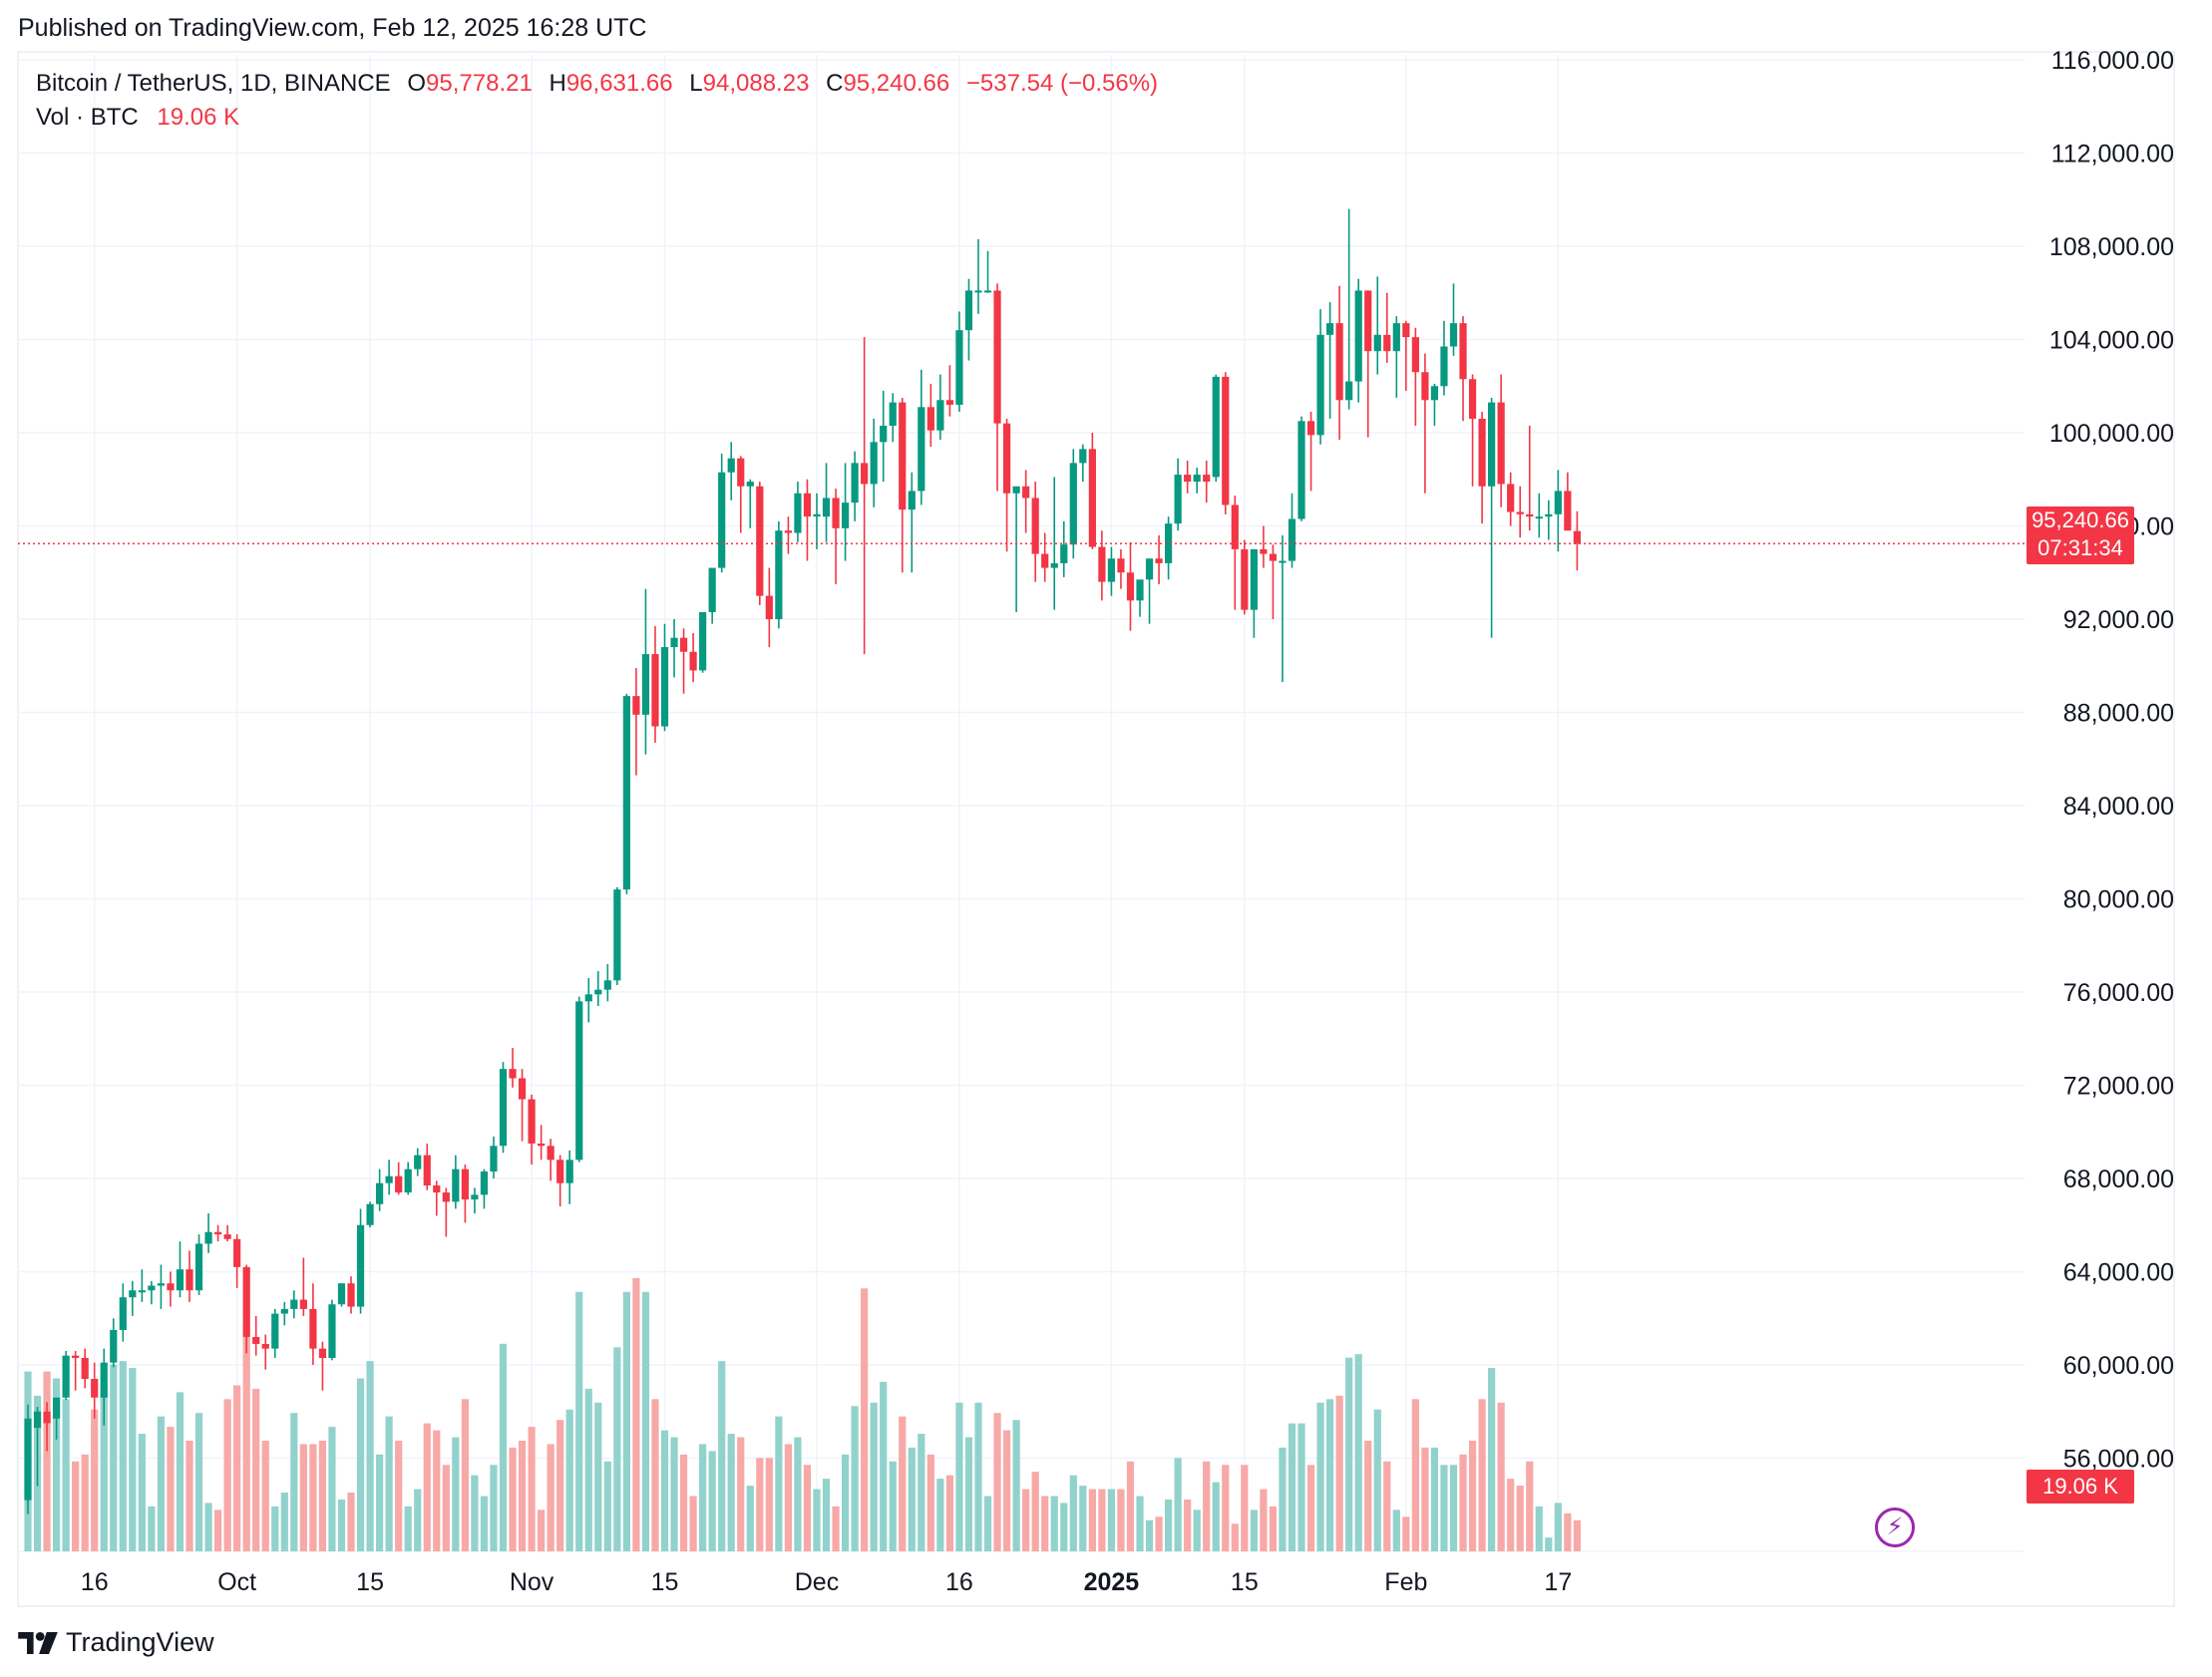 The image size is (2212, 1677). I want to click on volume-label: Vol · BTC, so click(87, 117).